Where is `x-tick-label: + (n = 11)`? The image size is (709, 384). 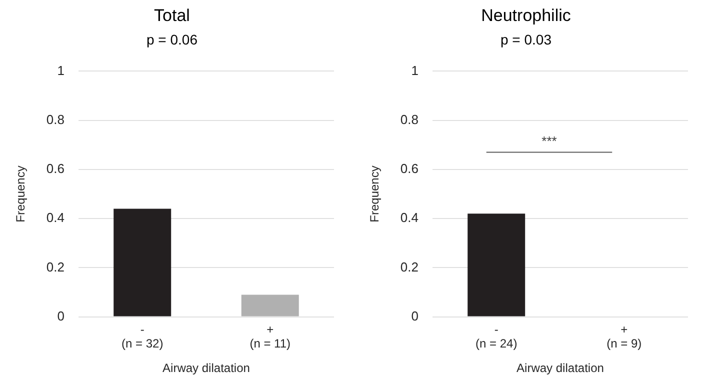
x-tick-label: + (n = 11) is located at coordinates (270, 336).